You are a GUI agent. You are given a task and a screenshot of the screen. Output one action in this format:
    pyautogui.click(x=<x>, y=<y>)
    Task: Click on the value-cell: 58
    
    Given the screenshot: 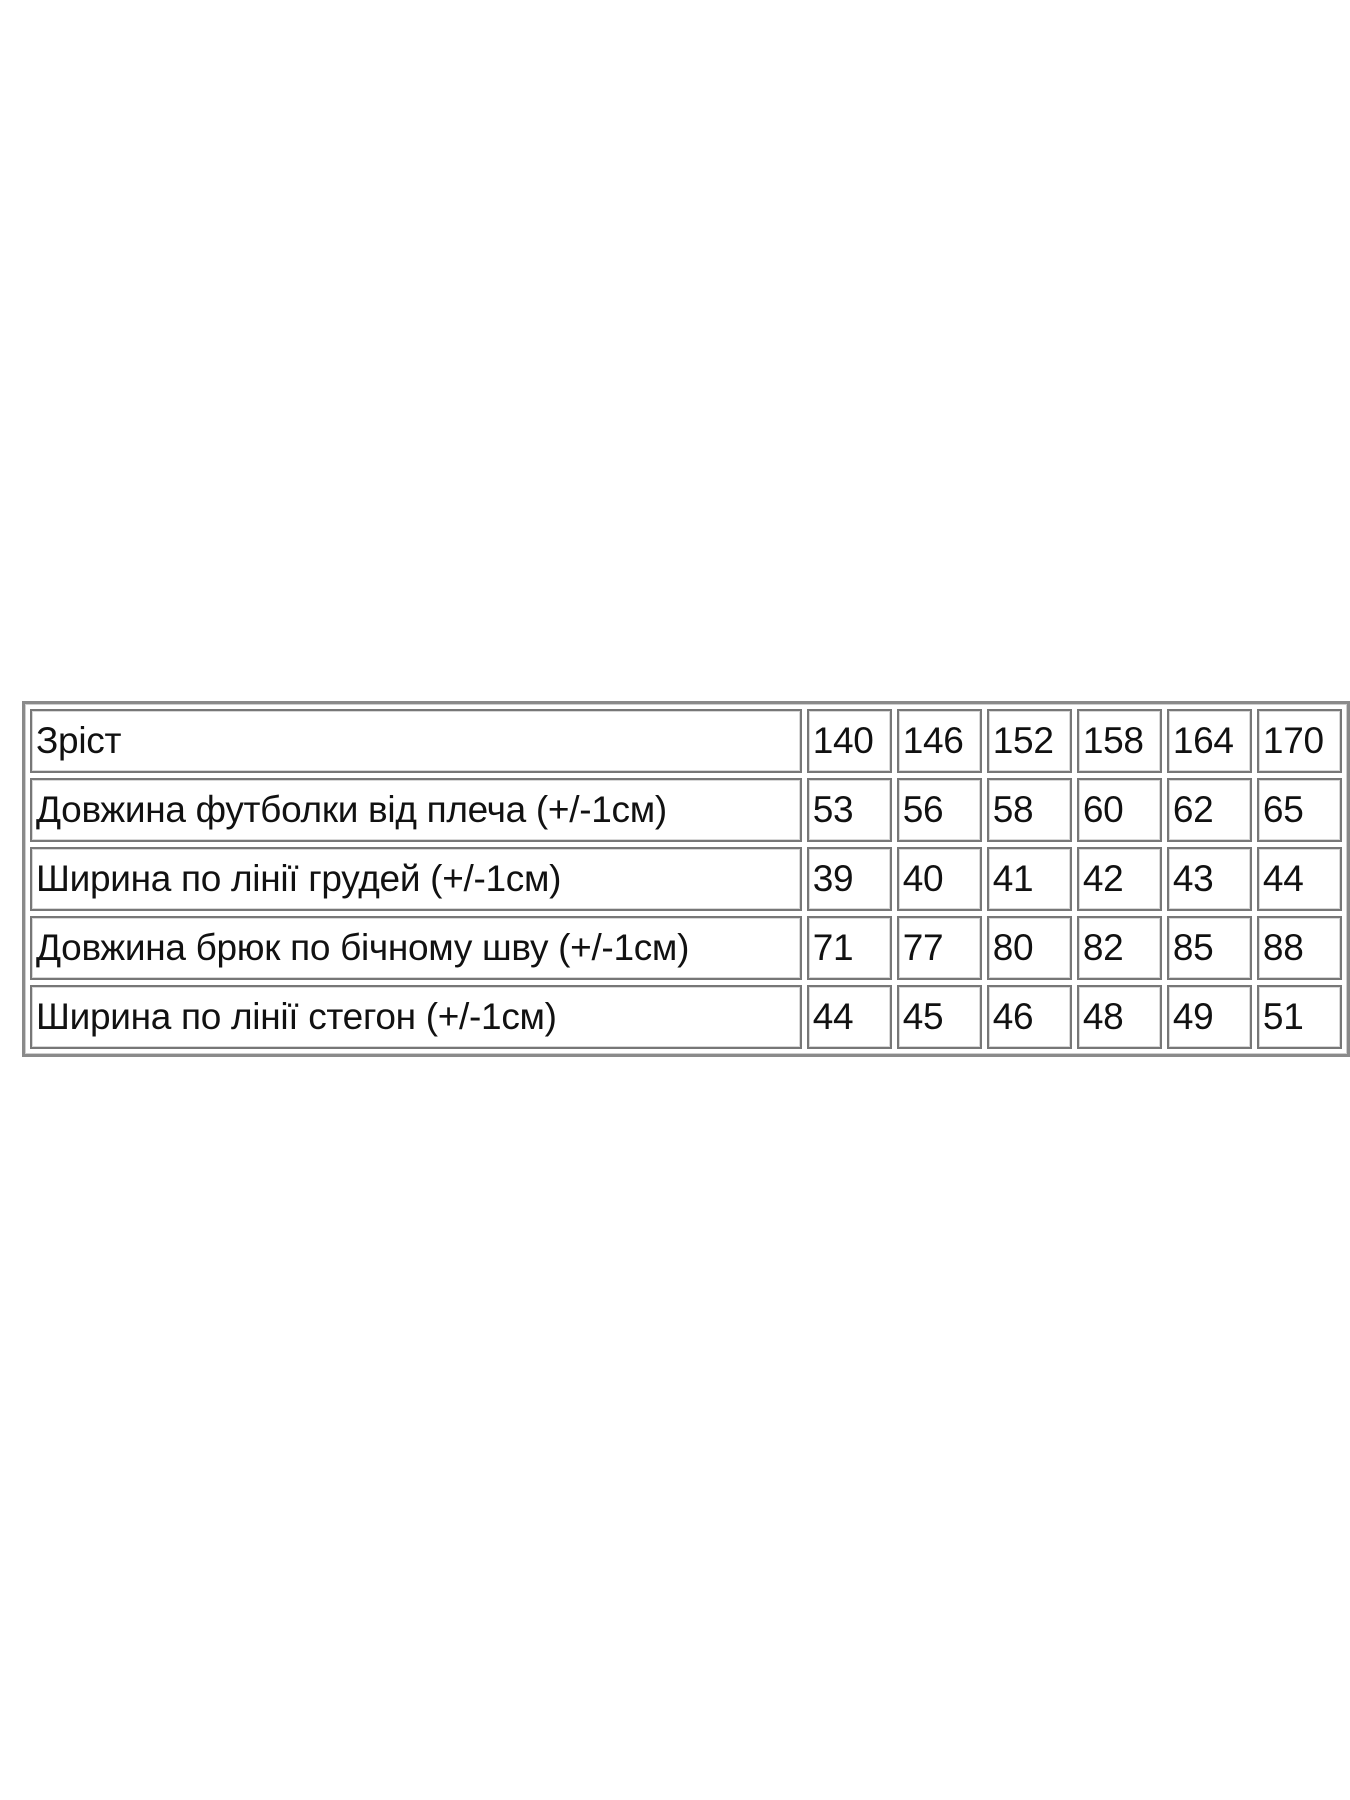 What is the action you would take?
    pyautogui.click(x=1029, y=810)
    